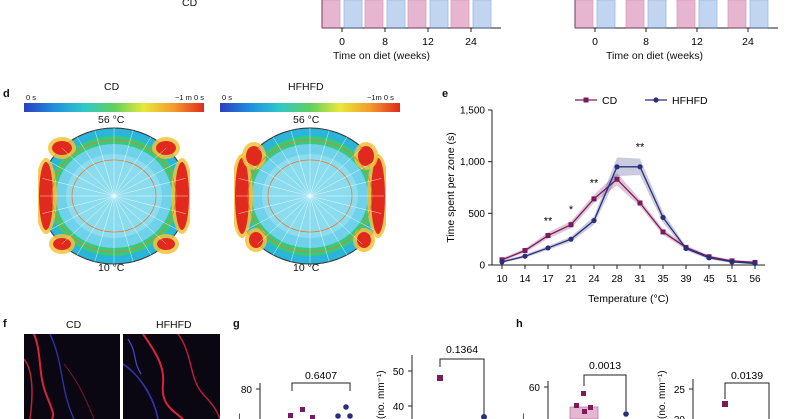 This screenshot has height=419, width=800. What do you see at coordinates (686, 279) in the screenshot?
I see `e-xtick-label: 39` at bounding box center [686, 279].